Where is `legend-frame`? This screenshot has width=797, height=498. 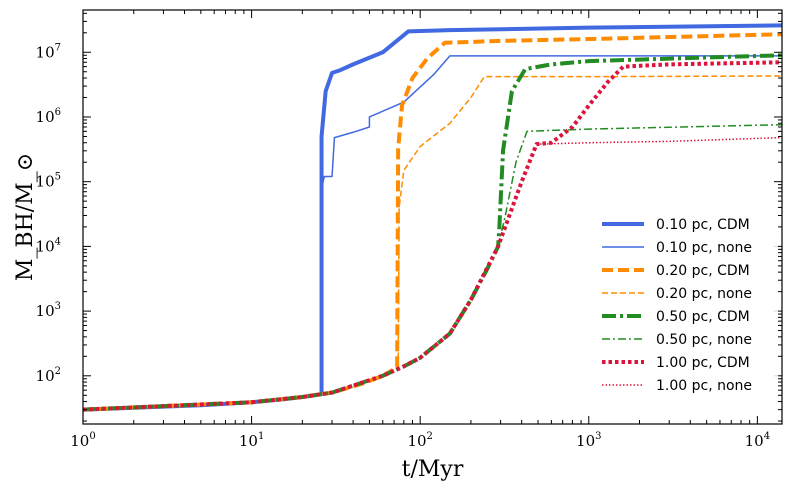
legend-frame is located at coordinates (685, 308).